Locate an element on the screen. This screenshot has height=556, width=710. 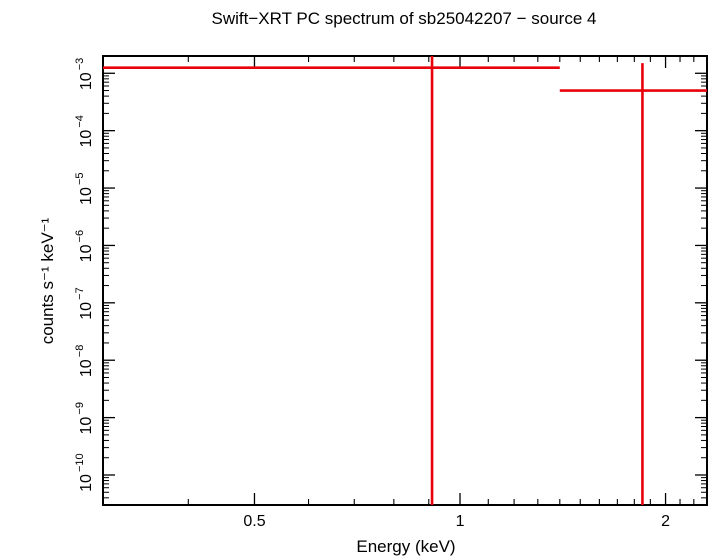
y-tick-label: 10−7 is located at coordinates (84, 303).